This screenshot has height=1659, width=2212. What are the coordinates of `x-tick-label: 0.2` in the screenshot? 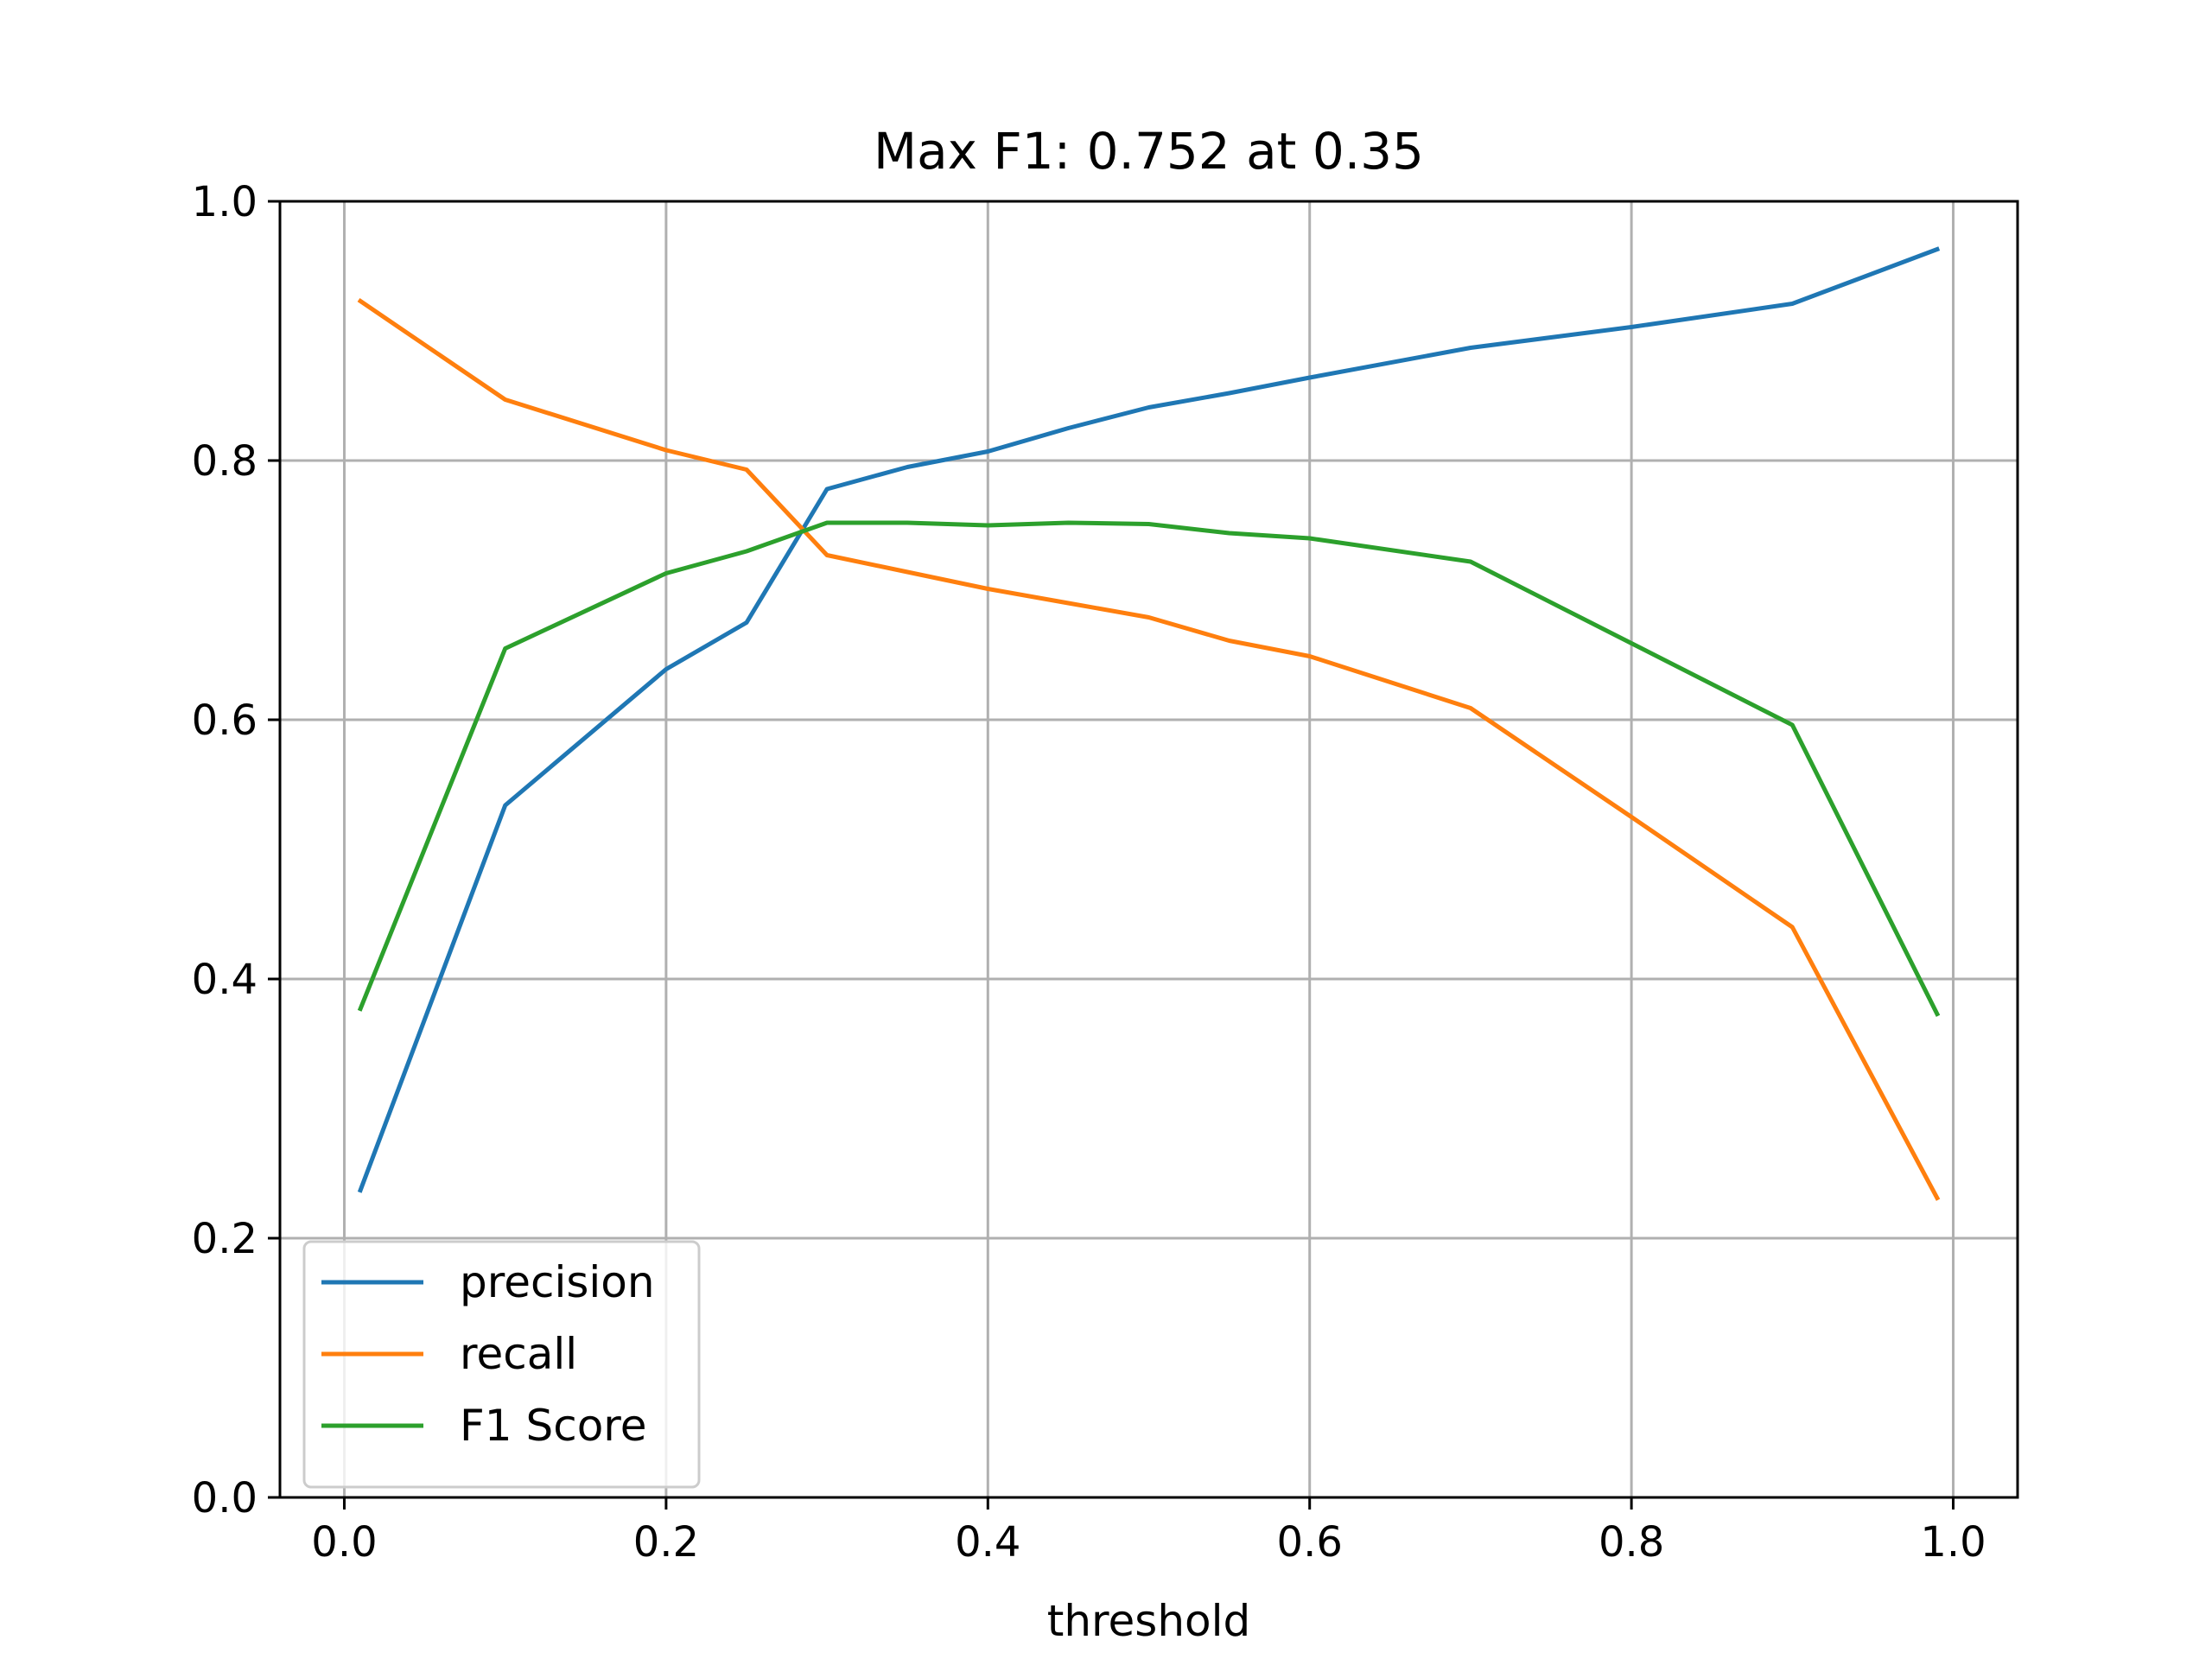 It's located at (666, 1542).